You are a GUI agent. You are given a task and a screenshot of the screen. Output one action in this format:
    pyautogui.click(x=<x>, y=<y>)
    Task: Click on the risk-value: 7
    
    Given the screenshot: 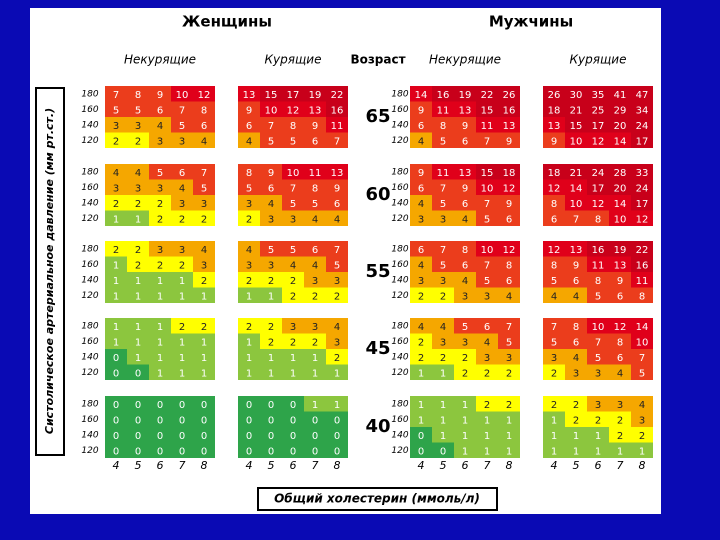 What is the action you would take?
    pyautogui.click(x=576, y=219)
    